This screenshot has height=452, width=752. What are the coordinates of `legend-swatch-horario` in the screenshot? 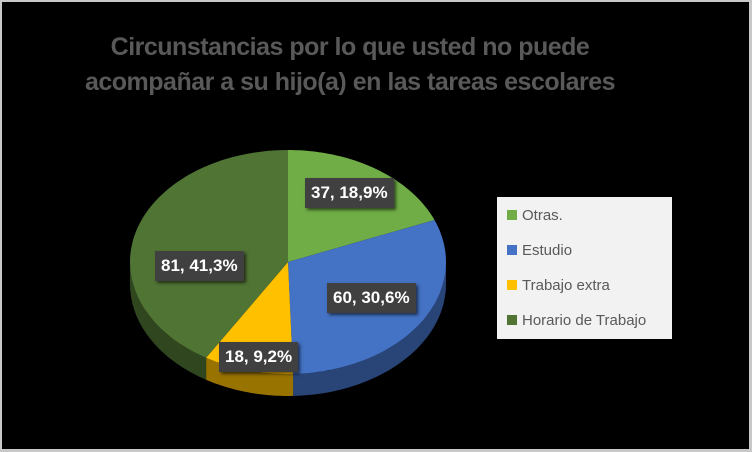 It's located at (512, 320).